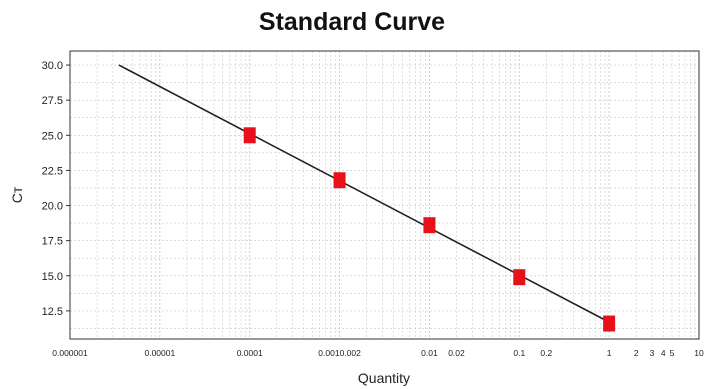 This screenshot has width=704, height=389. What do you see at coordinates (17, 194) in the screenshot?
I see `y-axis-label: Cт` at bounding box center [17, 194].